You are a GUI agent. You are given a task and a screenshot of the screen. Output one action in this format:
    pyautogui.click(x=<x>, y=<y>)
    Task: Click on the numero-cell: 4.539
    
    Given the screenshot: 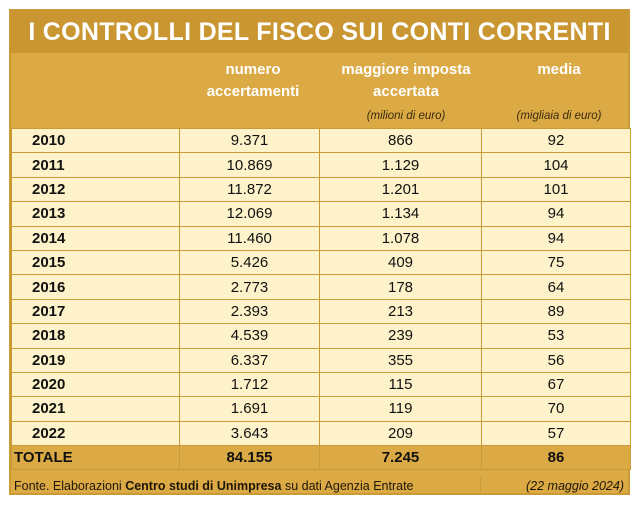 What is the action you would take?
    pyautogui.click(x=249, y=336)
    